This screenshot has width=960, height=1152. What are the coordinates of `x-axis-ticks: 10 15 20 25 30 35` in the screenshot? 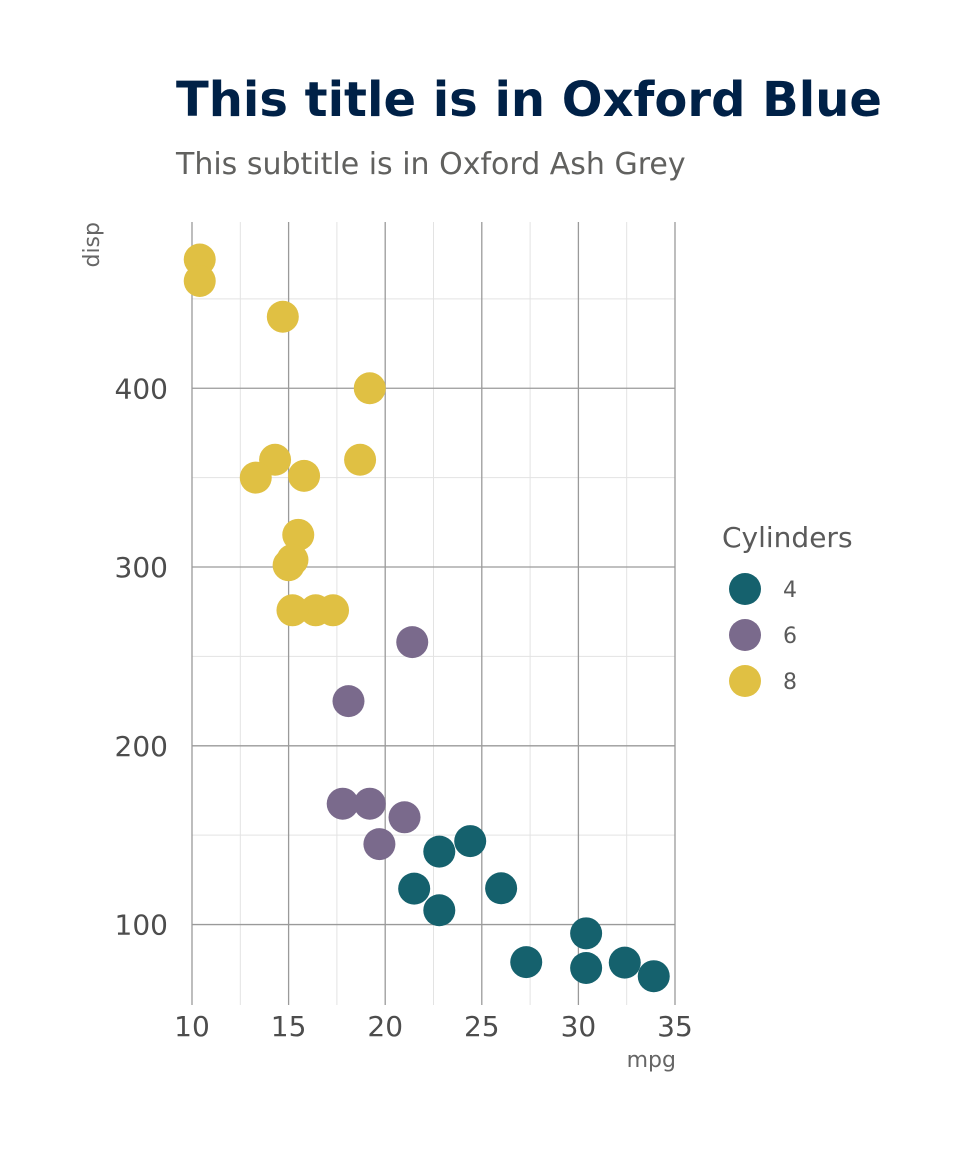 It's located at (433, 1026).